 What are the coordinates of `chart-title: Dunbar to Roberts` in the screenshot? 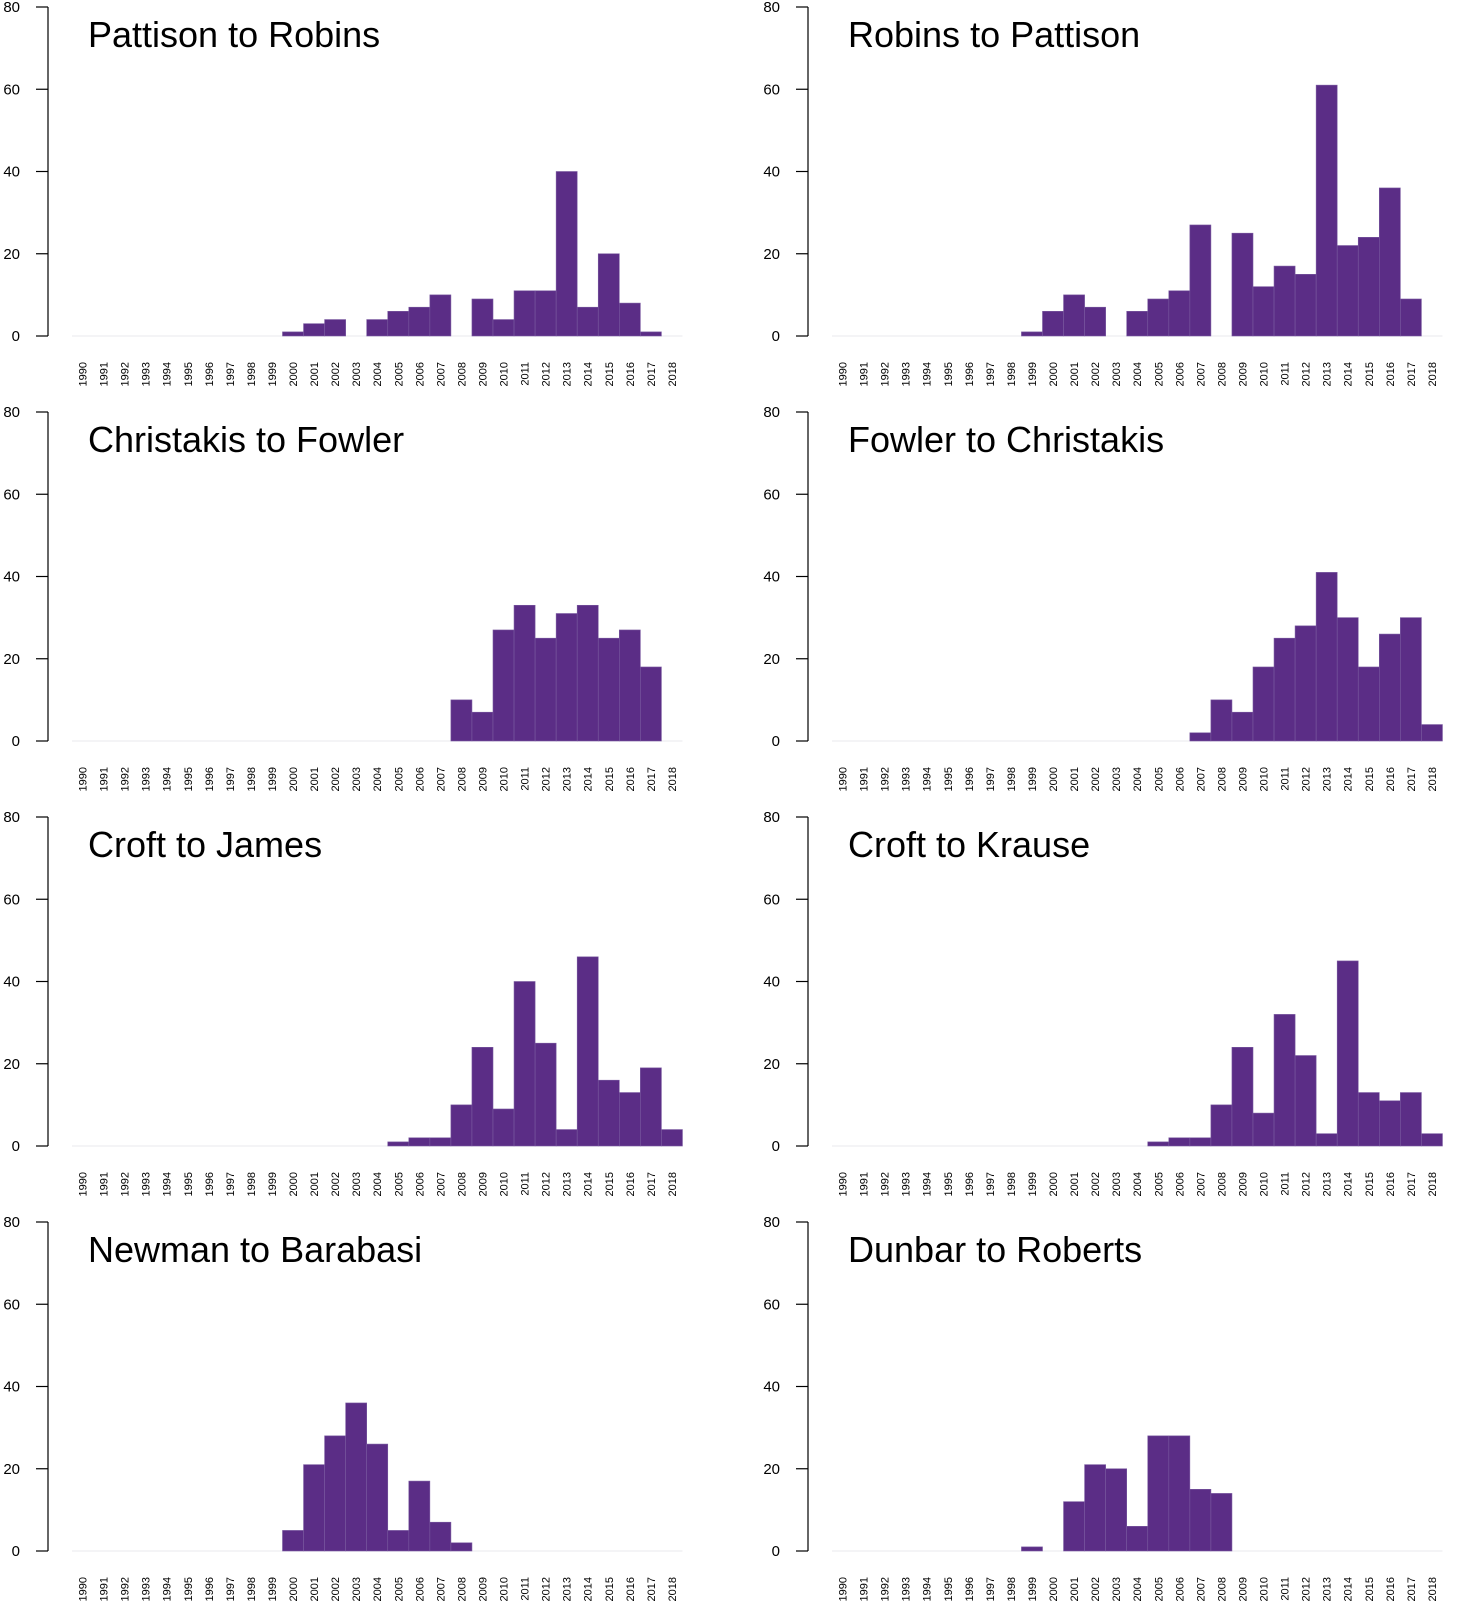 It's located at (995, 1249).